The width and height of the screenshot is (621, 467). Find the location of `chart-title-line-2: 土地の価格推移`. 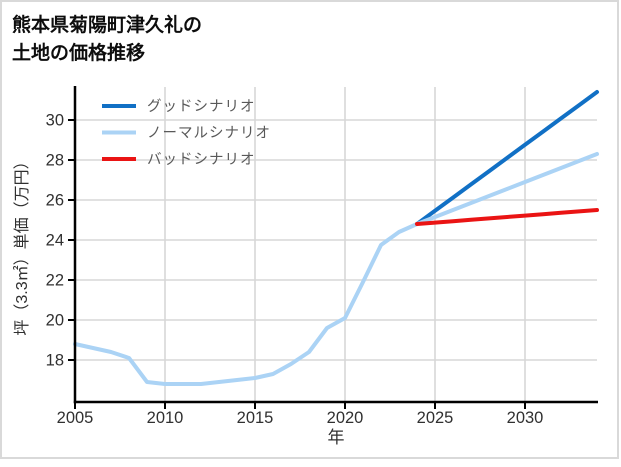

chart-title-line-2: 土地の価格推移 is located at coordinates (79, 53).